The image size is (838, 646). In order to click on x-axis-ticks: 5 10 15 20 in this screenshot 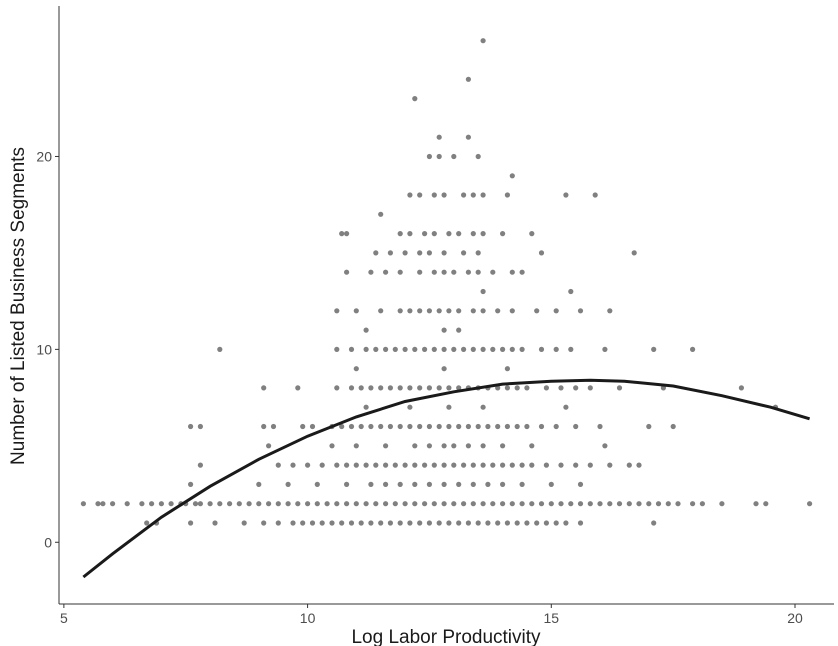, I will do `click(431, 615)`.